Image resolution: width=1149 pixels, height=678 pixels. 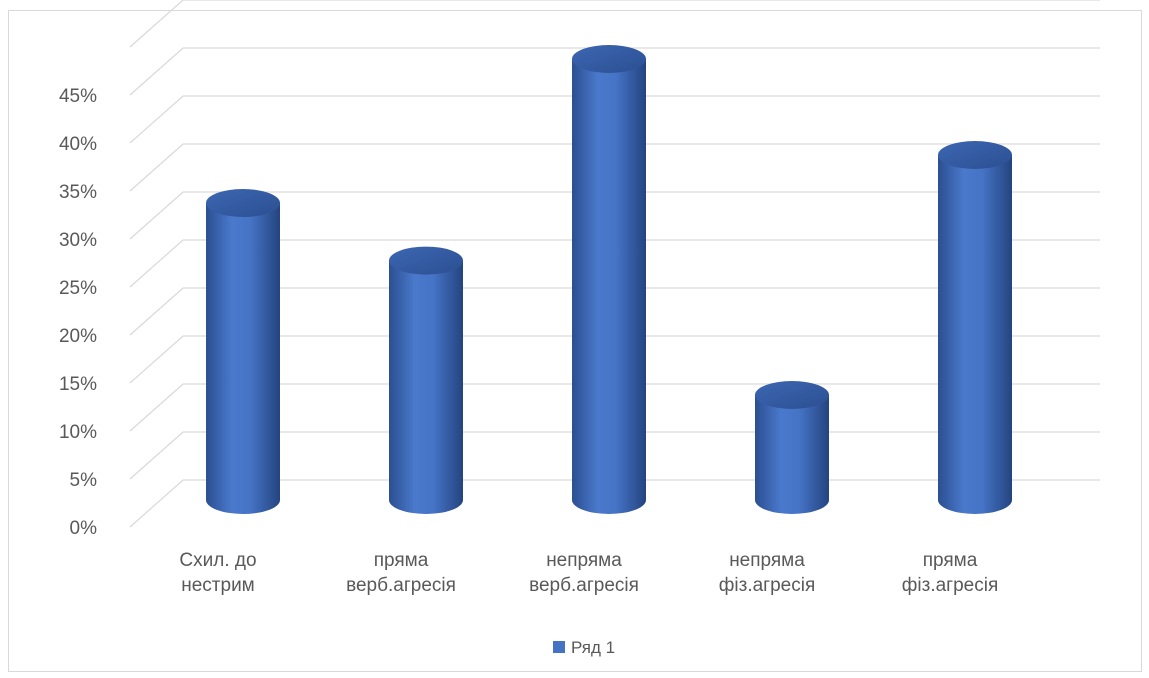 What do you see at coordinates (84, 480) in the screenshot?
I see `y-tick-label: 5%` at bounding box center [84, 480].